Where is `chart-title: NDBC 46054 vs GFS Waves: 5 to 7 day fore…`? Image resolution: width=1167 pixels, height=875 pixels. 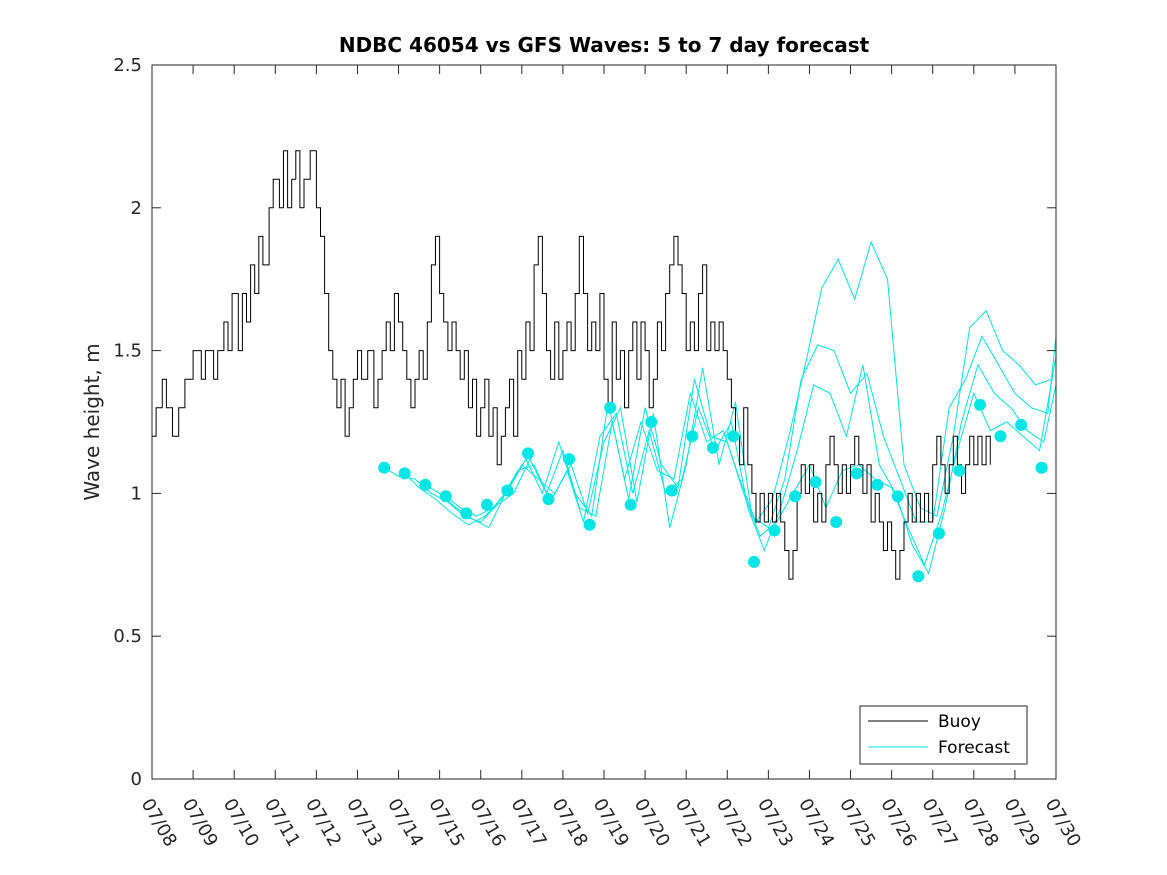
chart-title: NDBC 46054 vs GFS Waves: 5 to 7 day fore… is located at coordinates (604, 45).